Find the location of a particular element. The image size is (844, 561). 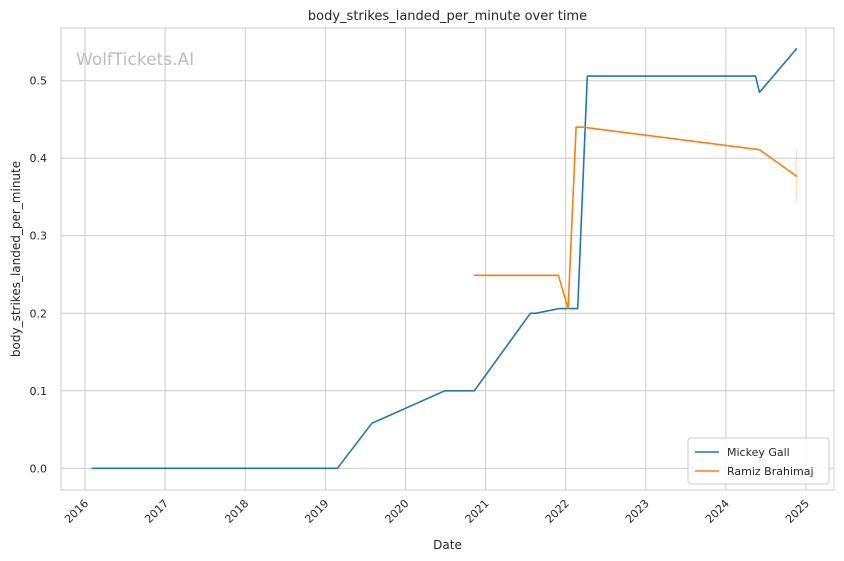

x-tick-label: 2024 is located at coordinates (717, 511).